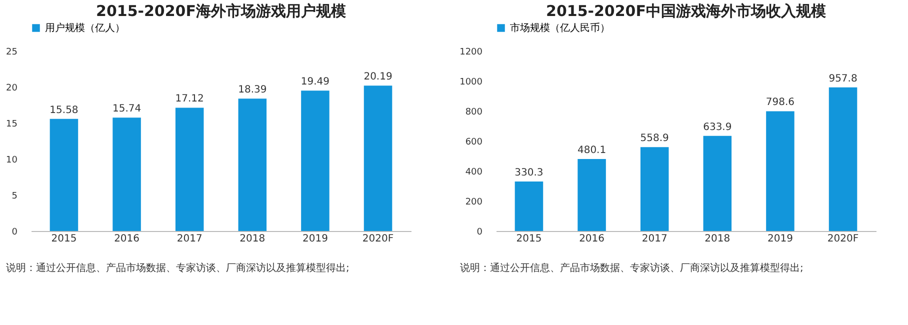 The width and height of the screenshot is (908, 325). What do you see at coordinates (780, 102) in the screenshot?
I see `data-label: 798.6` at bounding box center [780, 102].